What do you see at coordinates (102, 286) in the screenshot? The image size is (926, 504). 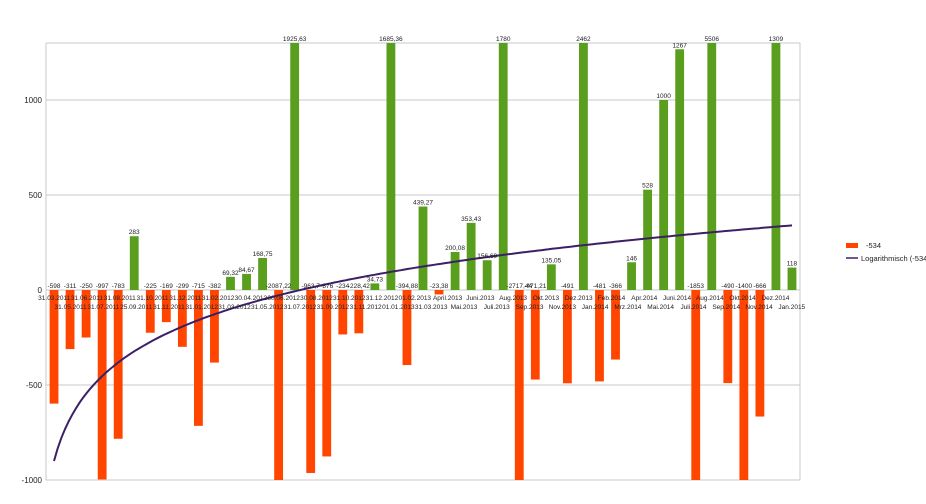 I see `data-label: -997` at bounding box center [102, 286].